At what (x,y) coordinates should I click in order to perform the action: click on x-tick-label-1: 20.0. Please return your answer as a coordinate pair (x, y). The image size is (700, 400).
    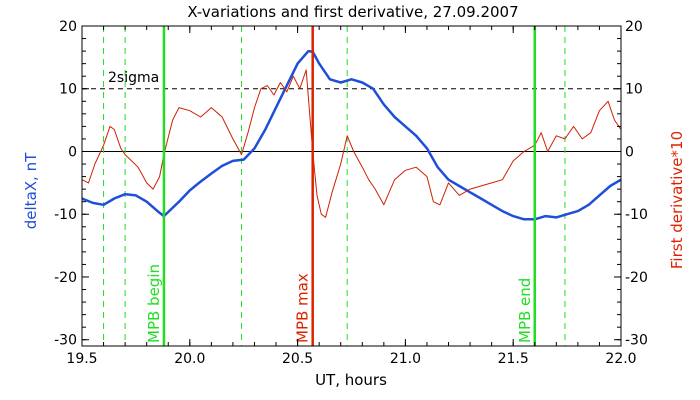
    Looking at the image, I should click on (189, 359).